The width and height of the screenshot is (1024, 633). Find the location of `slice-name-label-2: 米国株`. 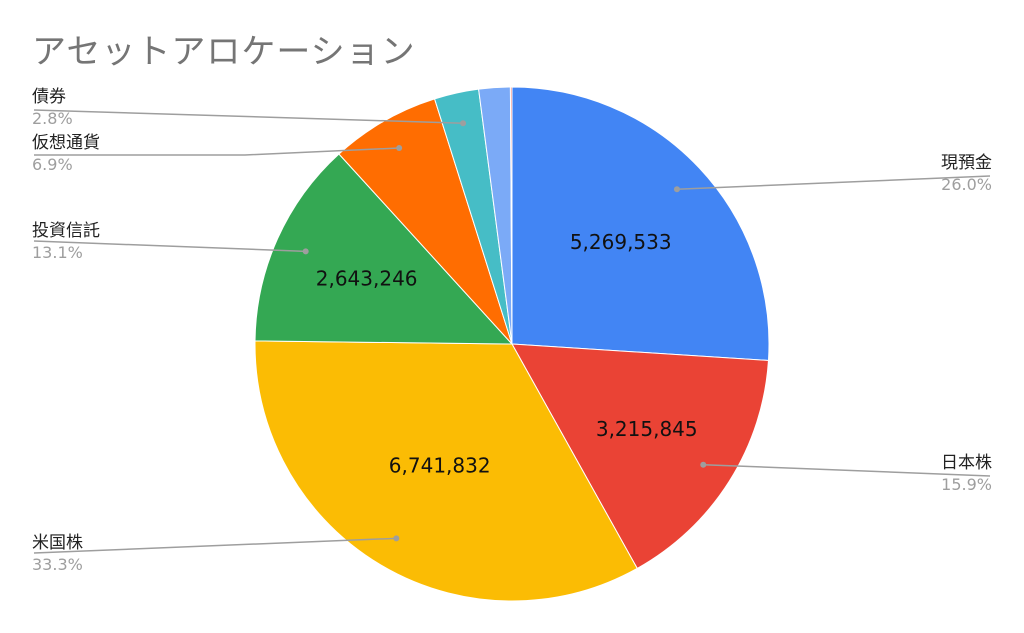

slice-name-label-2: 米国株 is located at coordinates (57, 543).